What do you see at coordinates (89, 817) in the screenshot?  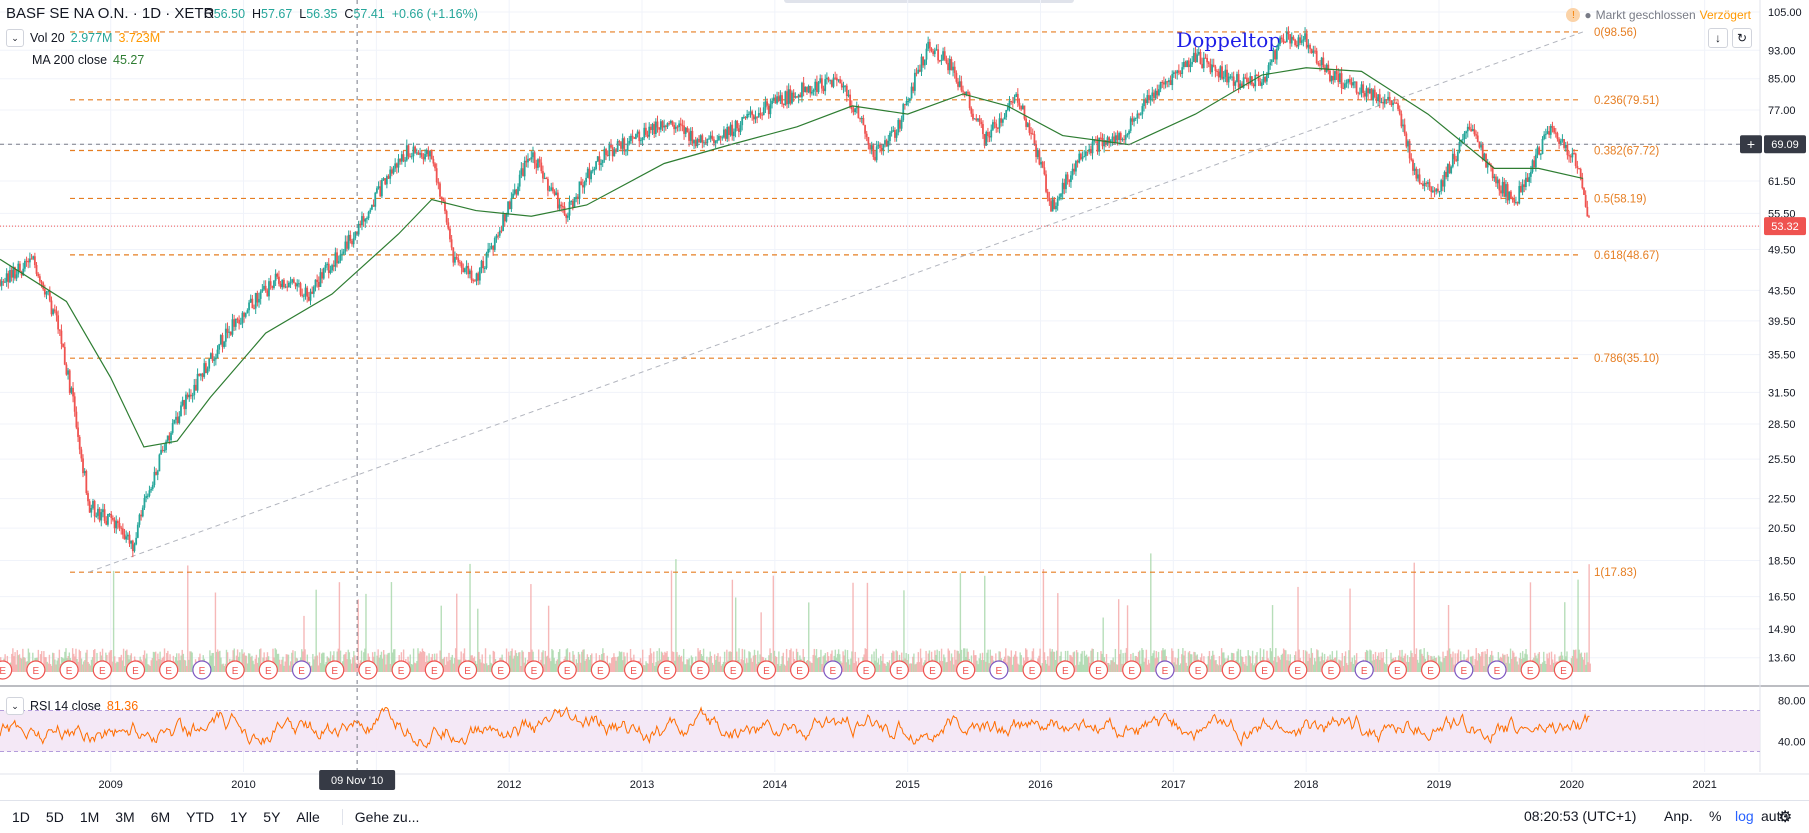 I see `range-button-1m: 1M` at bounding box center [89, 817].